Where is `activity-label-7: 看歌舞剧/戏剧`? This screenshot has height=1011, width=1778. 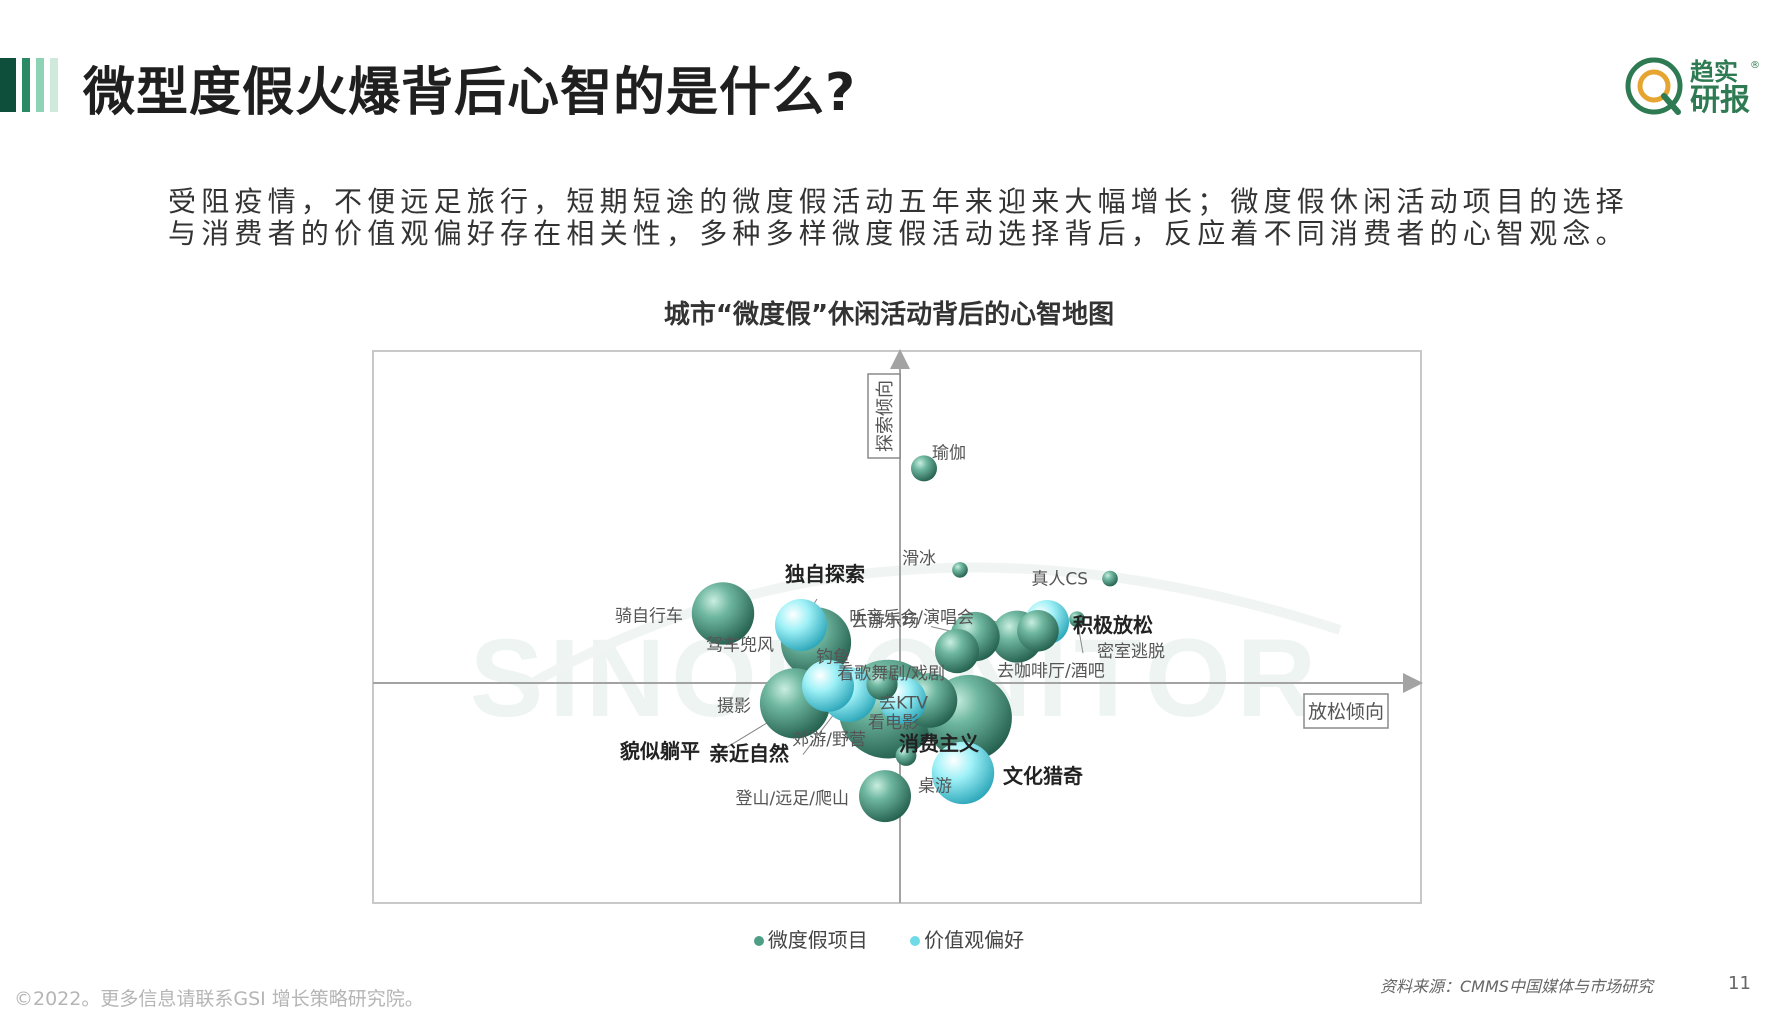
activity-label-7: 看歌舞剧/戏剧 is located at coordinates (891, 674).